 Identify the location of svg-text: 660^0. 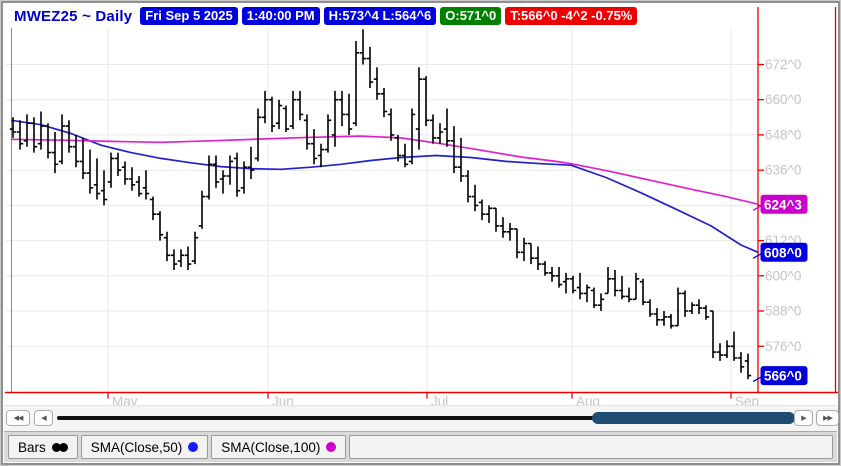
(783, 99).